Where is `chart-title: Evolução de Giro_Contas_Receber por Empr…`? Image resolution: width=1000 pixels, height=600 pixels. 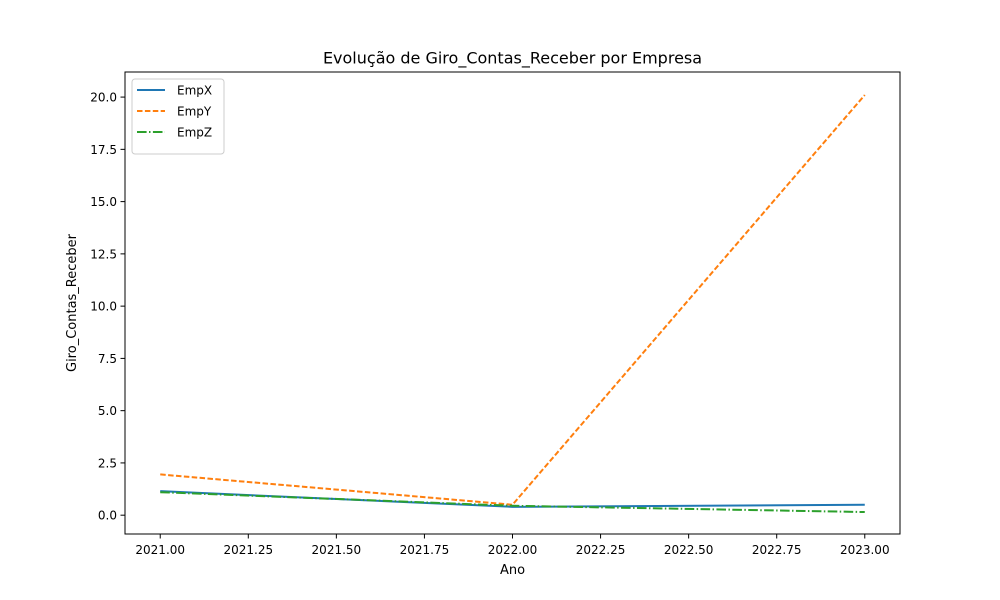 chart-title: Evolução de Giro_Contas_Receber por Empr… is located at coordinates (512, 59).